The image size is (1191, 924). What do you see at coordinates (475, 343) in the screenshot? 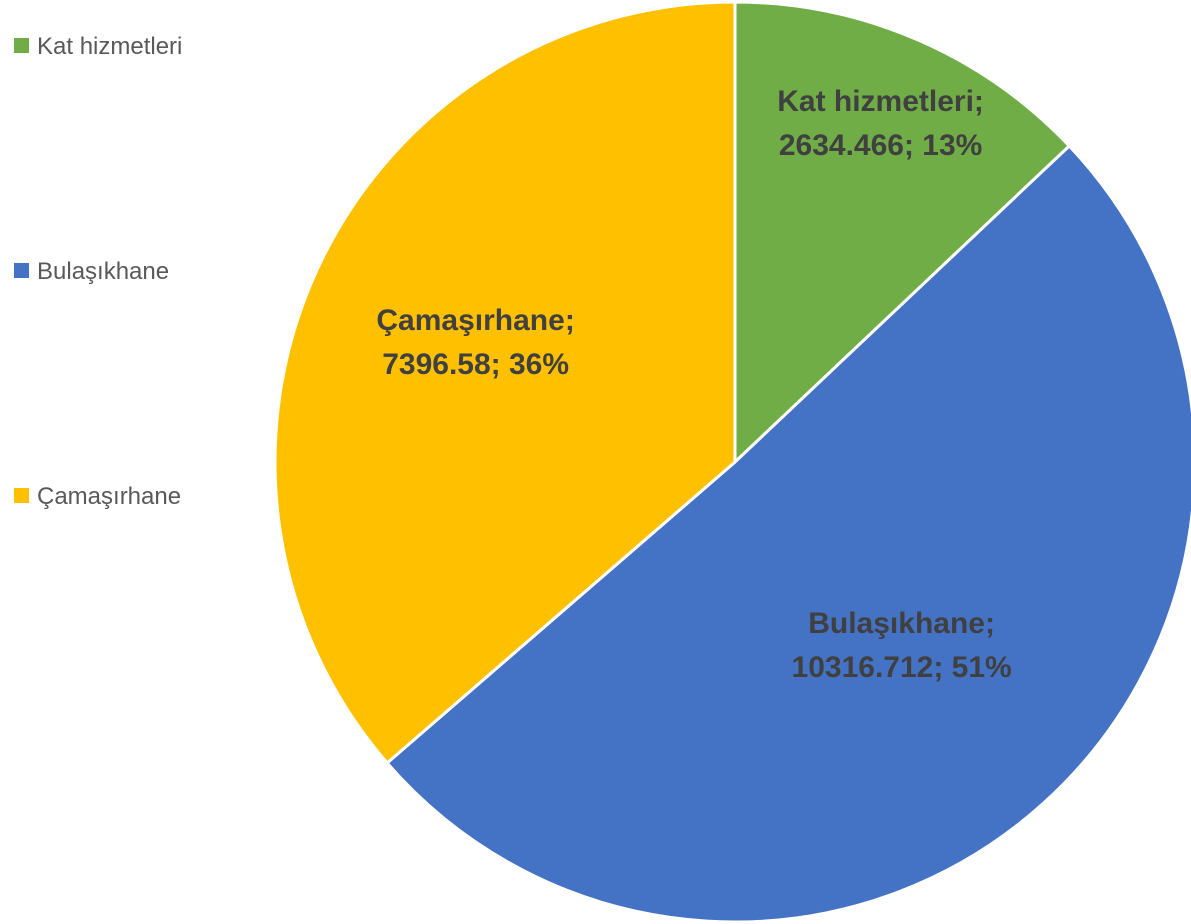
I see `data-label: Çamaşırhane; 7396.58; 36%` at bounding box center [475, 343].